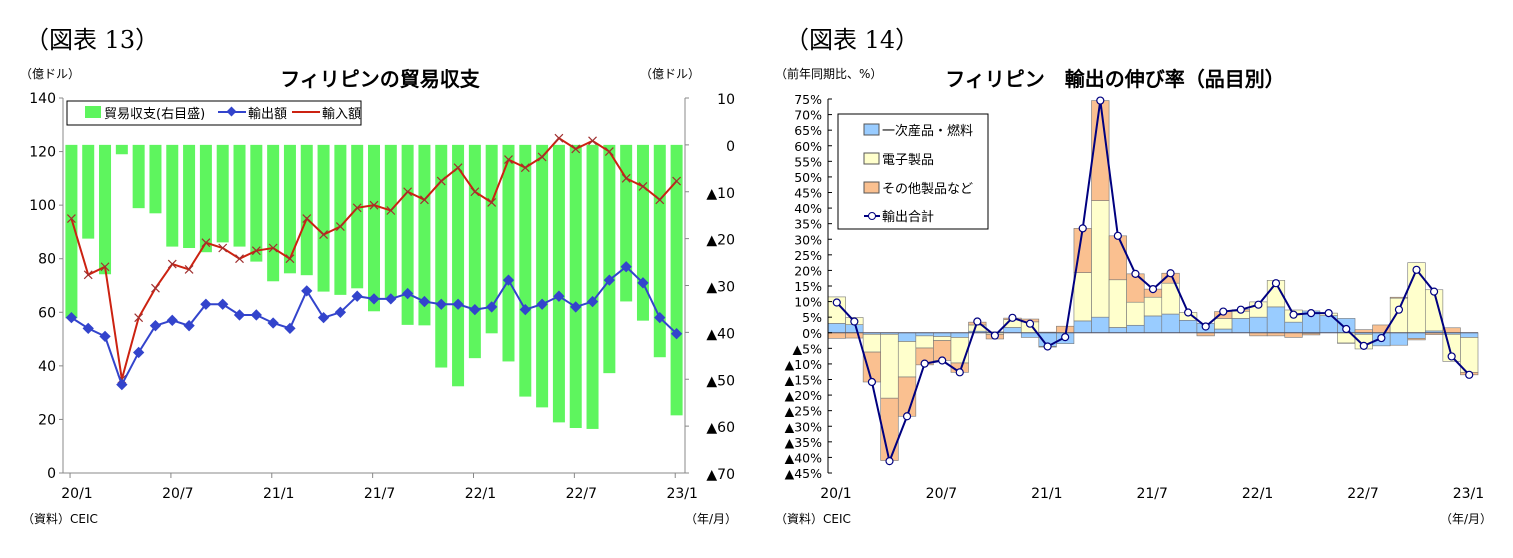 The width and height of the screenshot is (1513, 558). I want to click on y-tick-label: 30%, so click(808, 239).